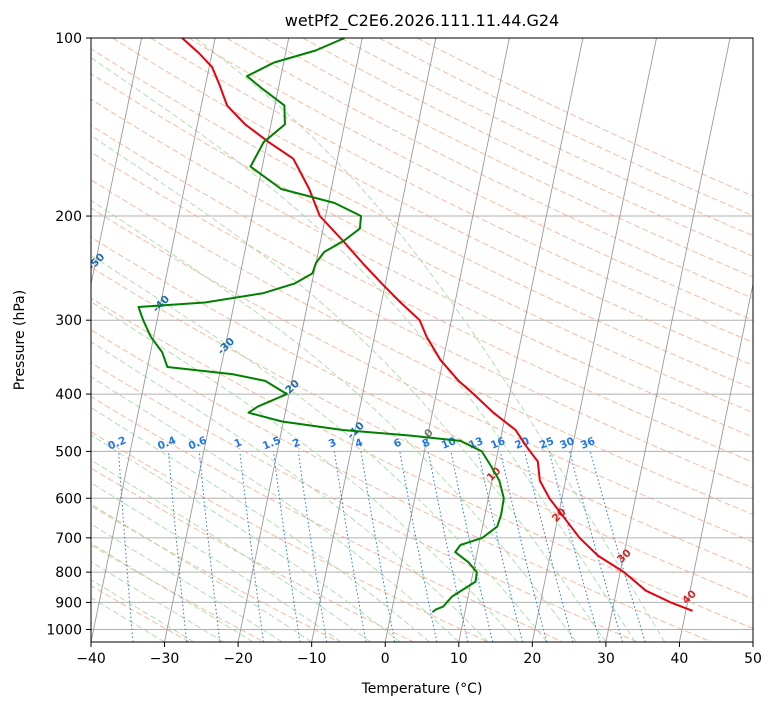 The image size is (775, 708). I want to click on mixing-ratio-label: 6, so click(397, 444).